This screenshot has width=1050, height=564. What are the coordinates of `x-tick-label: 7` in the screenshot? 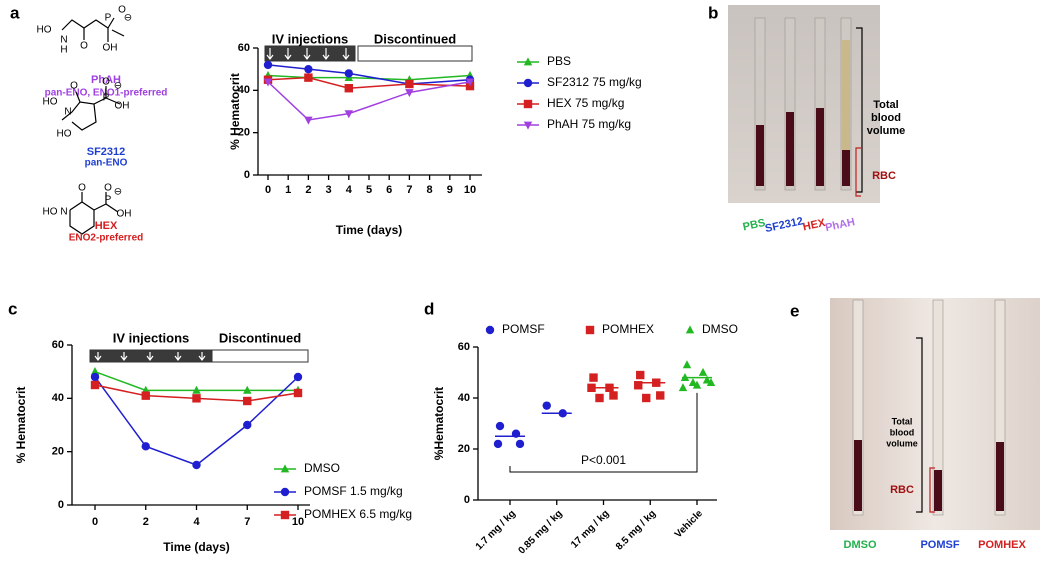 It's located at (247, 522).